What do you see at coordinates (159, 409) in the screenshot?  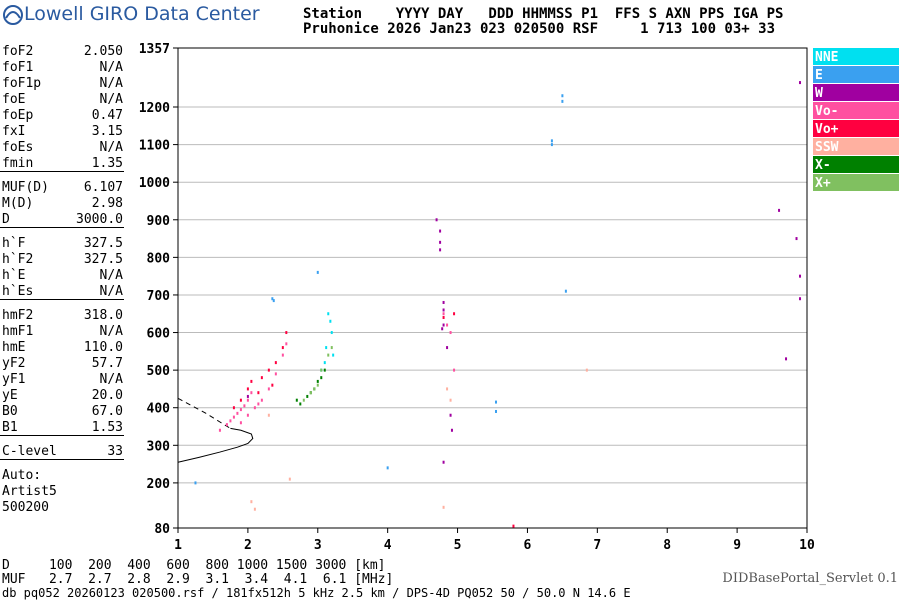 I see `y-tick-label: 400` at bounding box center [159, 409].